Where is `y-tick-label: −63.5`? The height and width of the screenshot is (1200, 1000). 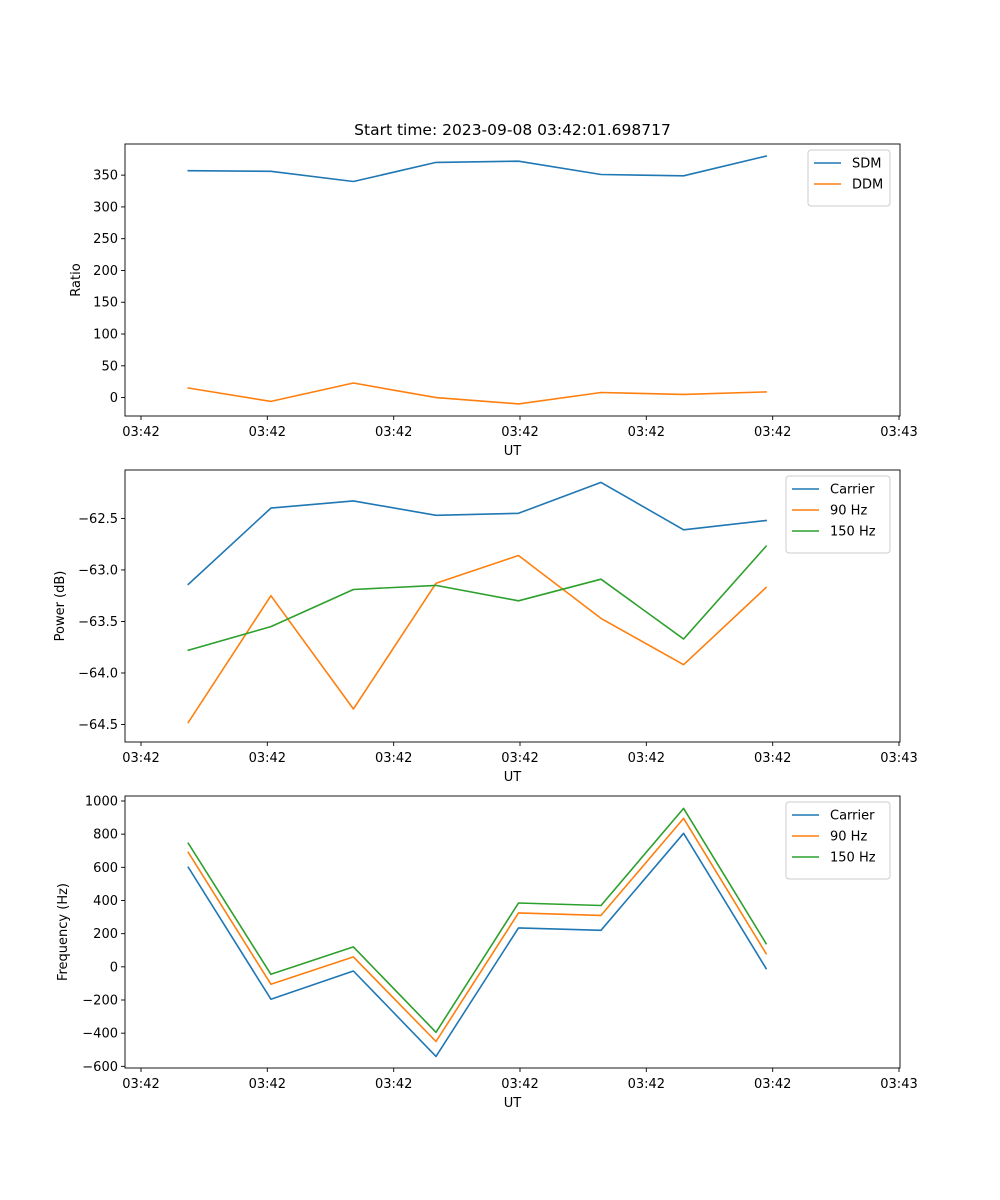
y-tick-label: −63.5 is located at coordinates (98, 622).